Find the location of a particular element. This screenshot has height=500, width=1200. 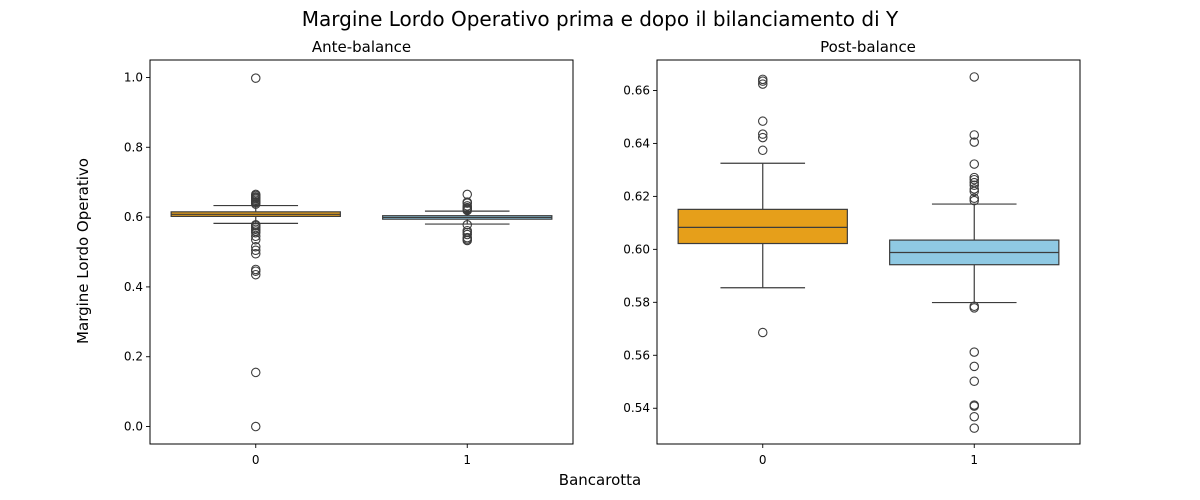

y-tick-label: 0.8 is located at coordinates (133, 147).